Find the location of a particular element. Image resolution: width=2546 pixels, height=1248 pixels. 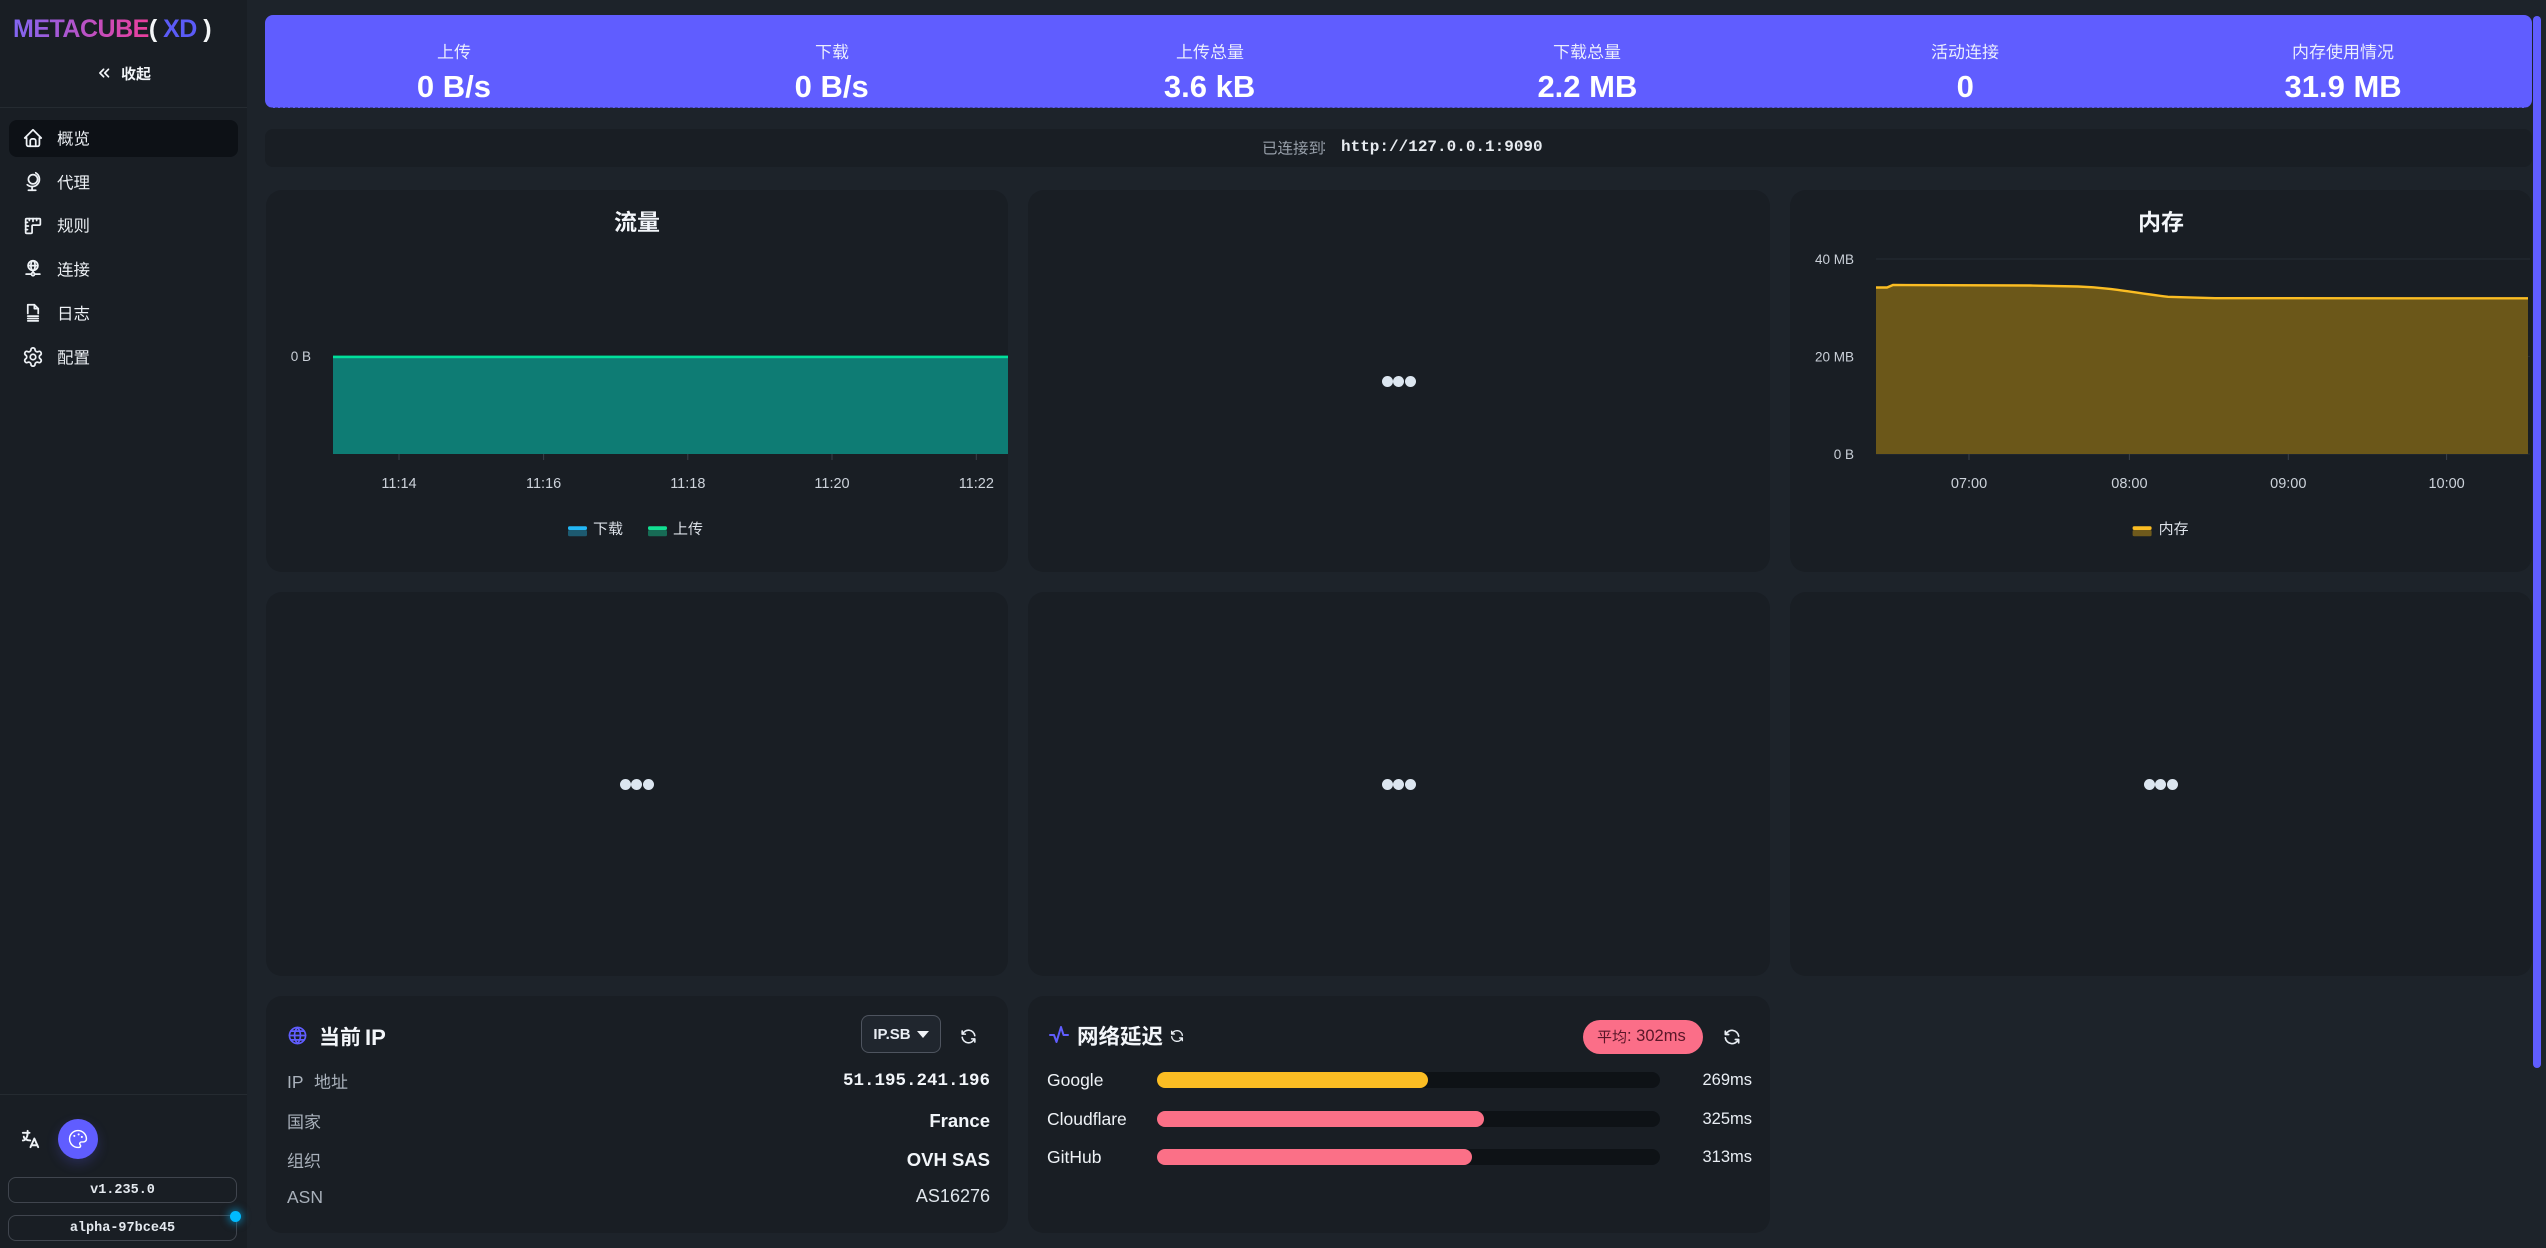

svg-text: 09:00 is located at coordinates (2288, 484).